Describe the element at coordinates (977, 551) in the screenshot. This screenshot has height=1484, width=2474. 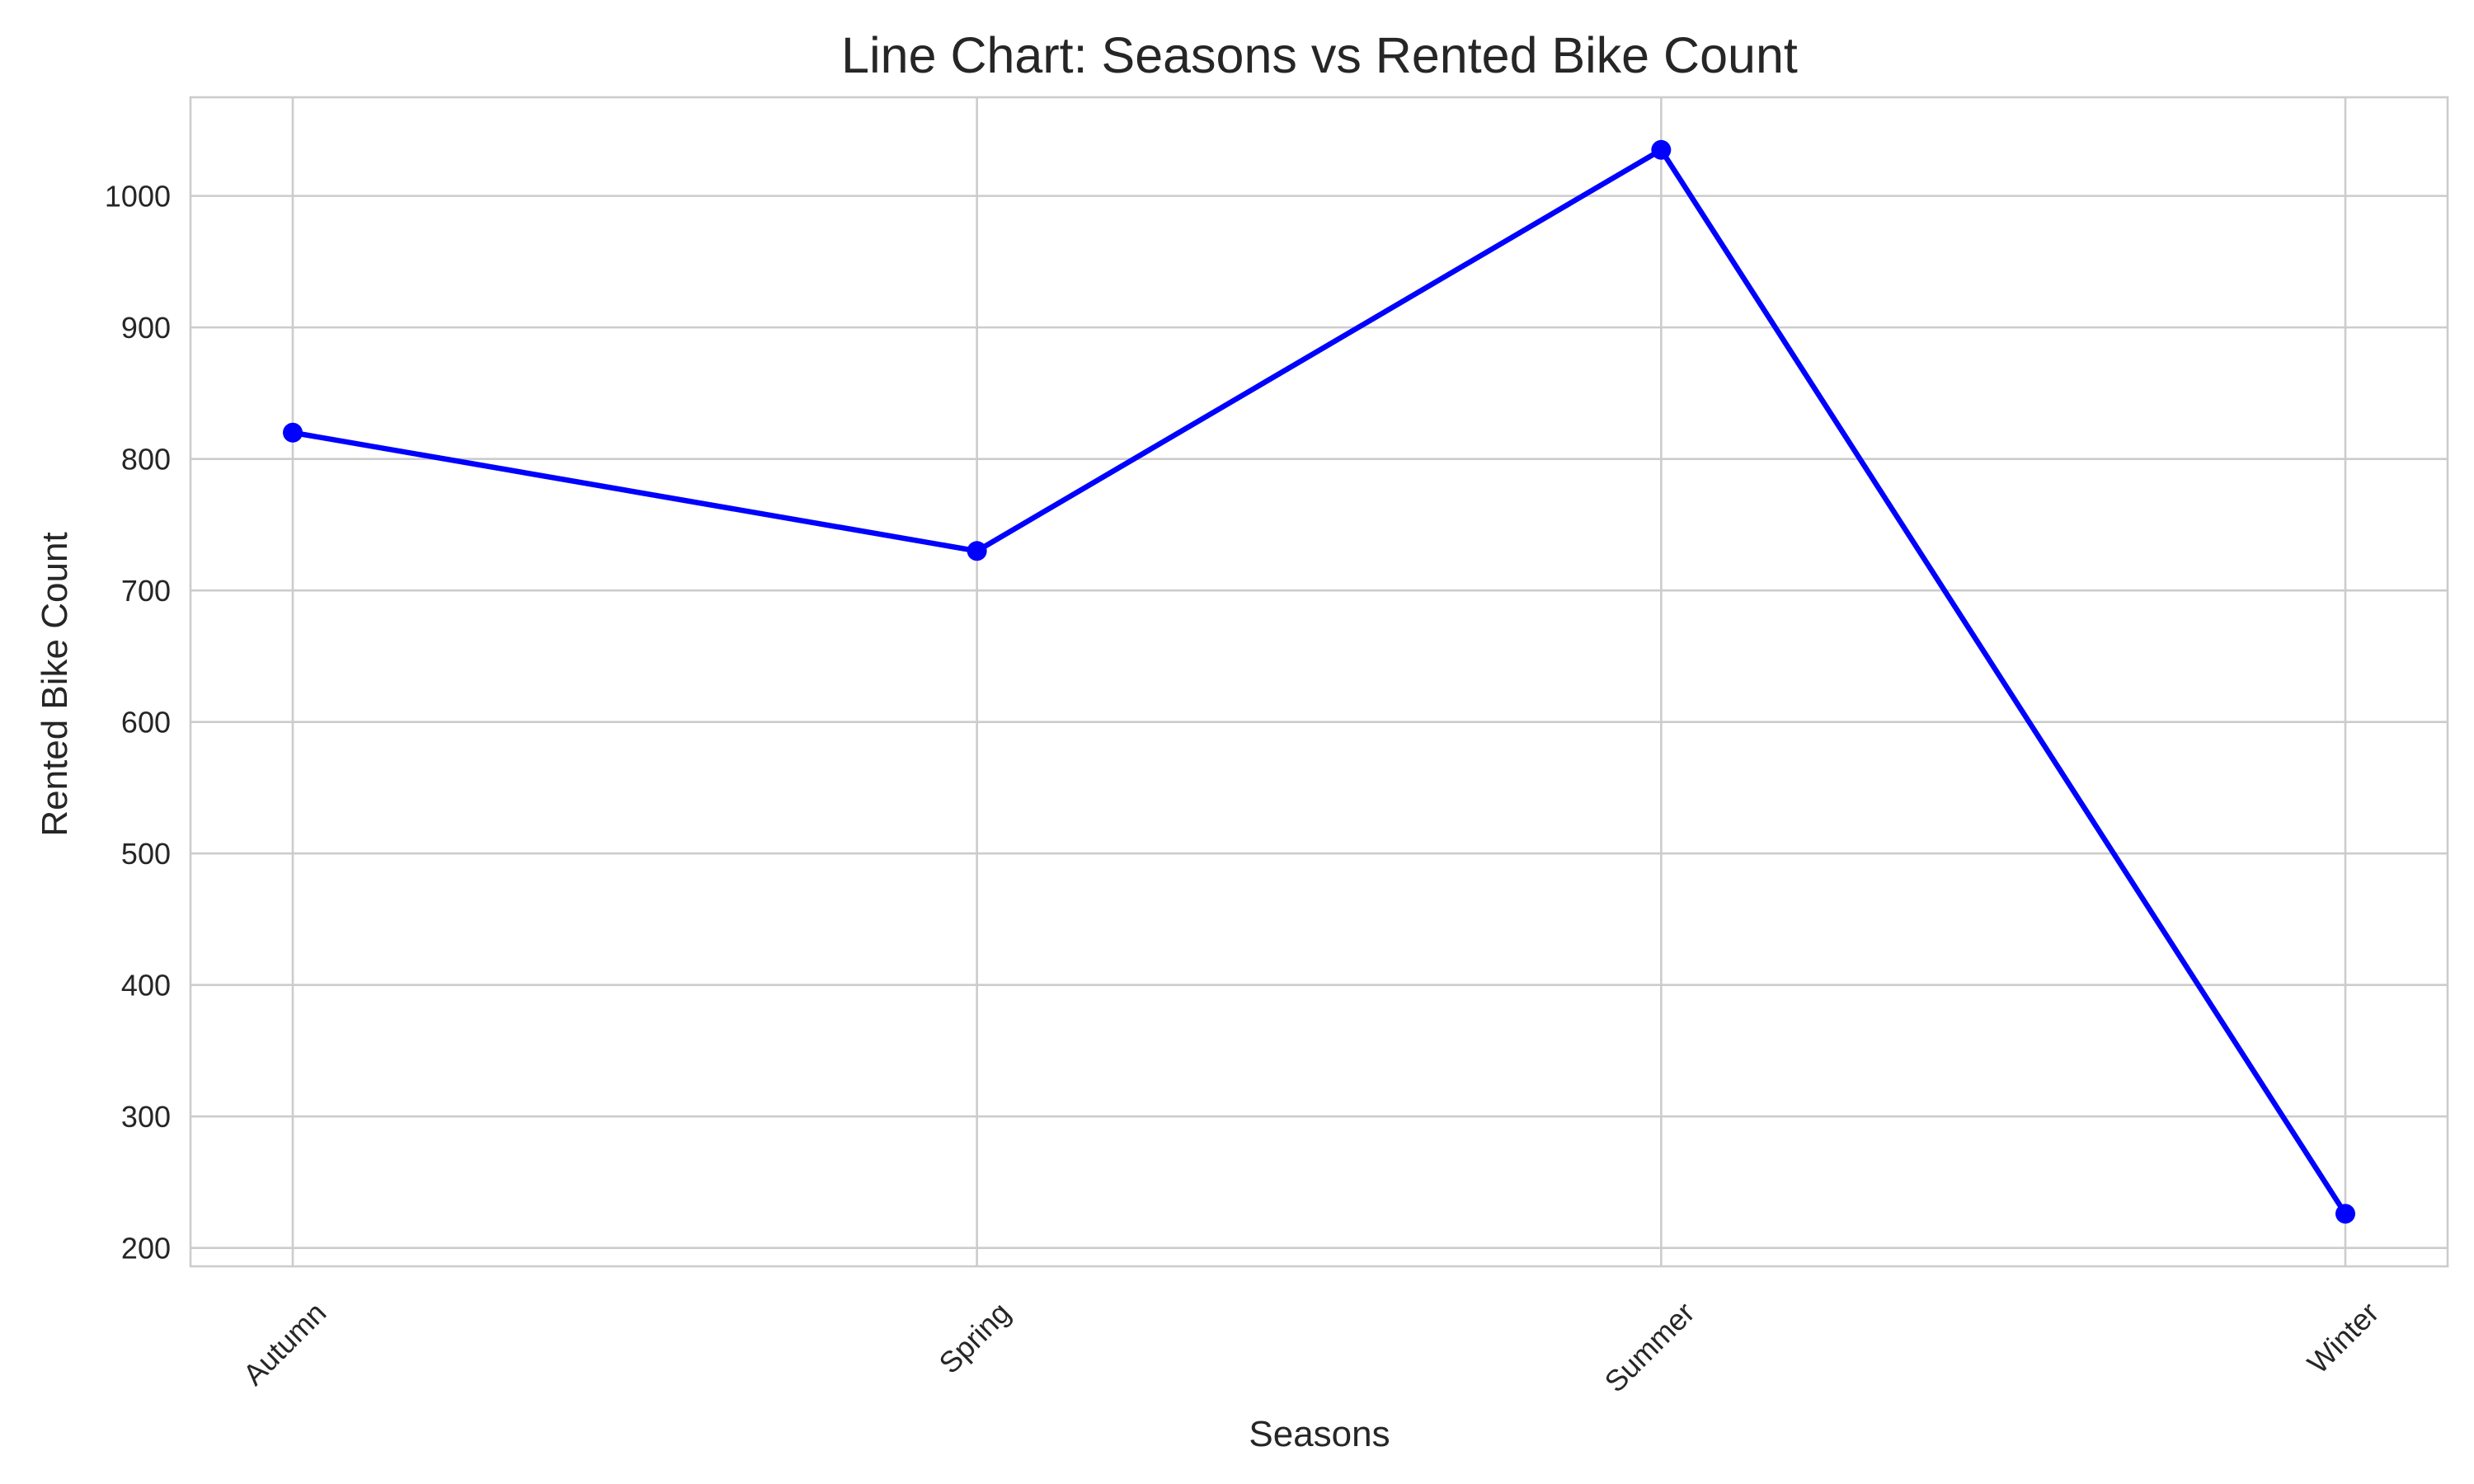
I see `data-point-spring` at that location.